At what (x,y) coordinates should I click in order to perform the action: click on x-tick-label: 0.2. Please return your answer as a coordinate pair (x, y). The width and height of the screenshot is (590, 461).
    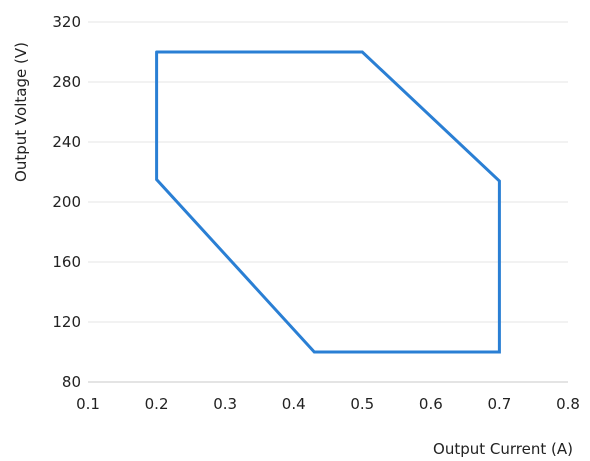
    Looking at the image, I should click on (157, 404).